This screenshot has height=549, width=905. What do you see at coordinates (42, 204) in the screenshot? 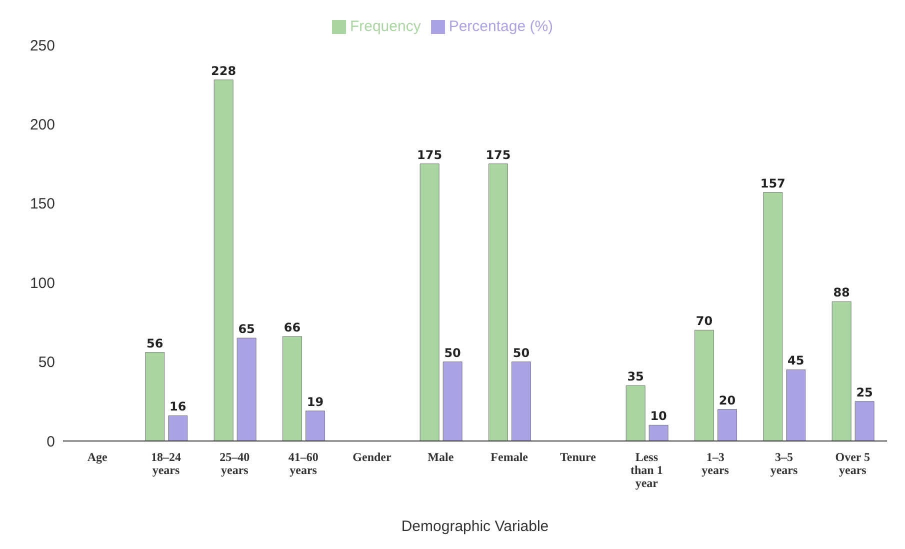
I see `y-tick-label: 150` at bounding box center [42, 204].